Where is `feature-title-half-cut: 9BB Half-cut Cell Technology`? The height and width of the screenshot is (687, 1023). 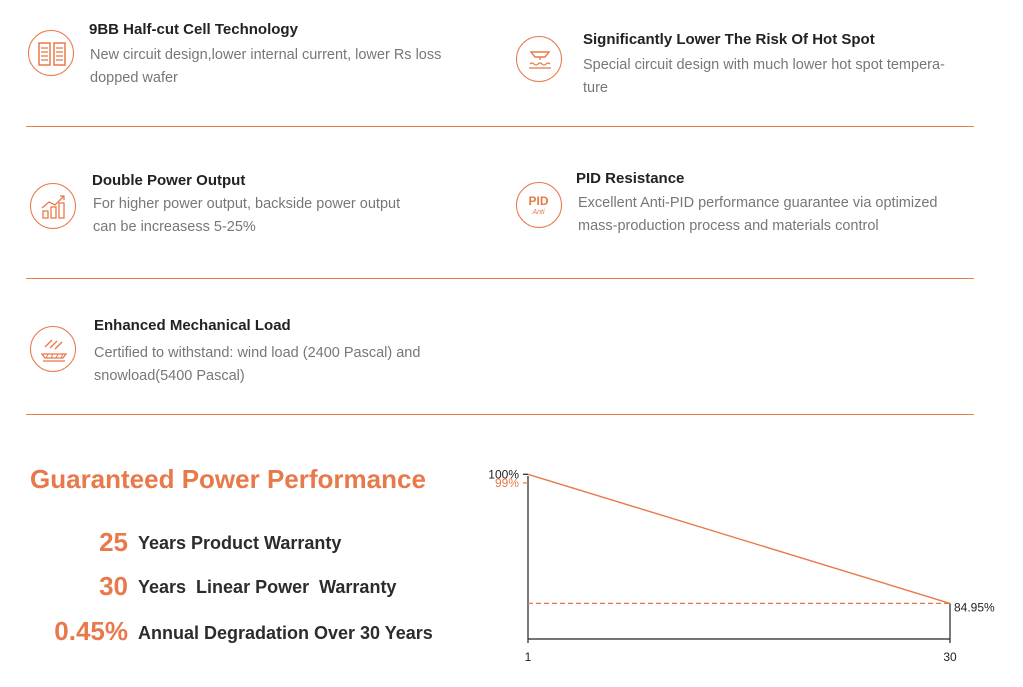
feature-title-half-cut: 9BB Half-cut Cell Technology is located at coordinates (193, 29).